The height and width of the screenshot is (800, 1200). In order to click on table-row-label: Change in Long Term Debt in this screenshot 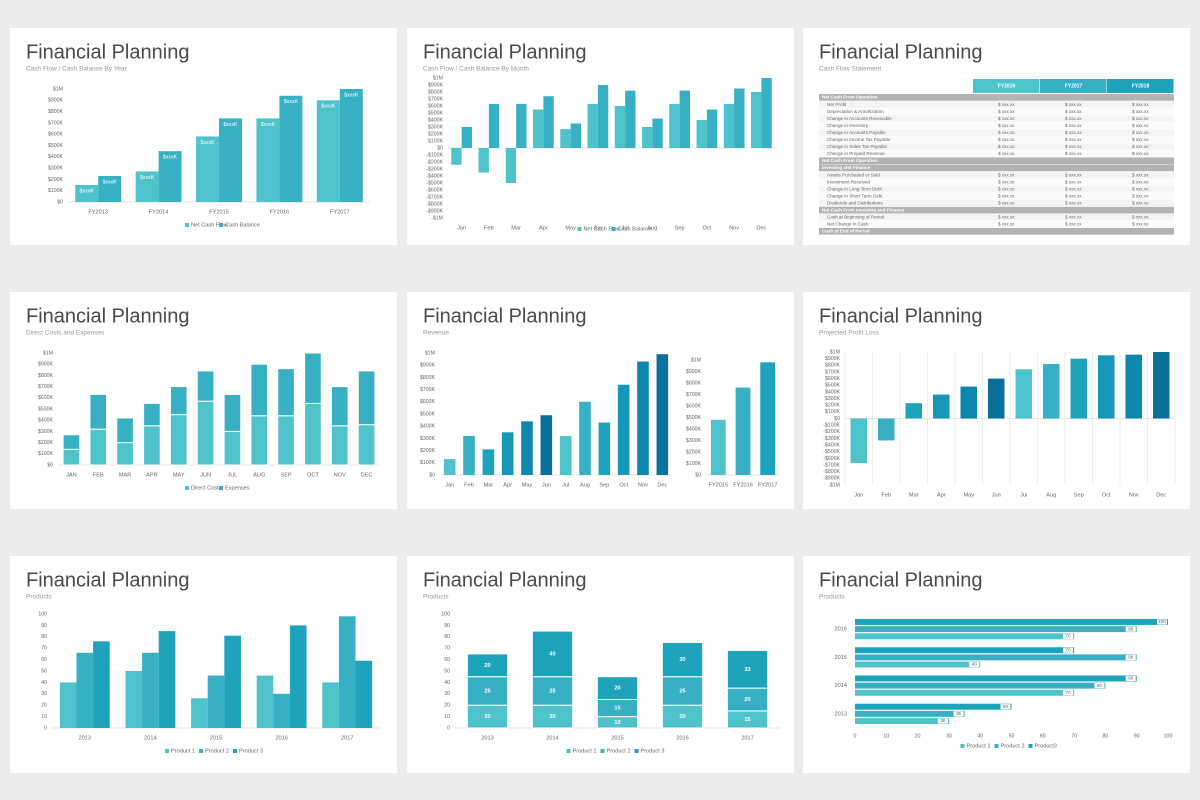, I will do `click(855, 188)`.